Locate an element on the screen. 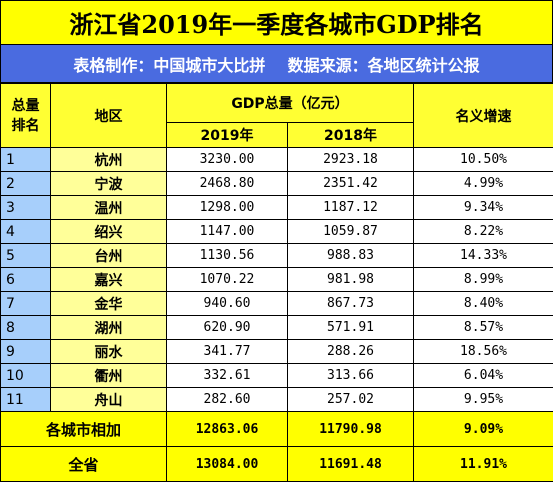 The height and width of the screenshot is (490, 553). cell-growth: 6.04% is located at coordinates (483, 375).